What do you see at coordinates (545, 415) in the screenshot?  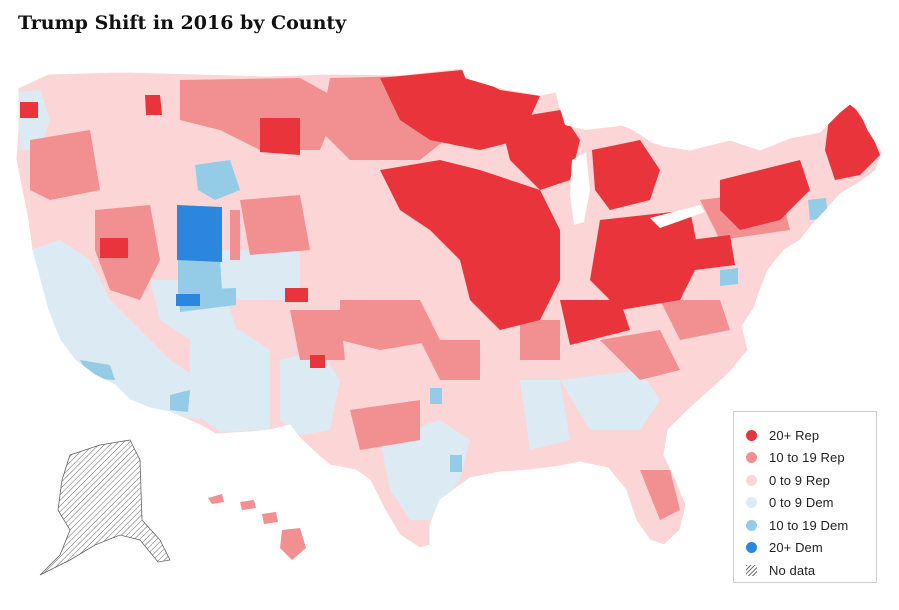 I see `region-mississippi-dem` at bounding box center [545, 415].